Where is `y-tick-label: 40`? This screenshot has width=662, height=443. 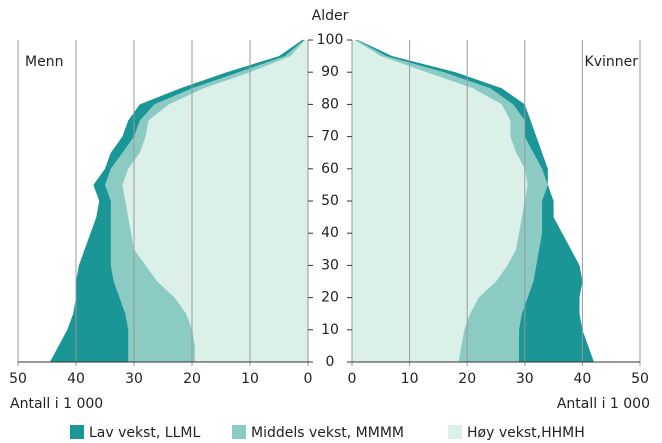 y-tick-label: 40 is located at coordinates (330, 233).